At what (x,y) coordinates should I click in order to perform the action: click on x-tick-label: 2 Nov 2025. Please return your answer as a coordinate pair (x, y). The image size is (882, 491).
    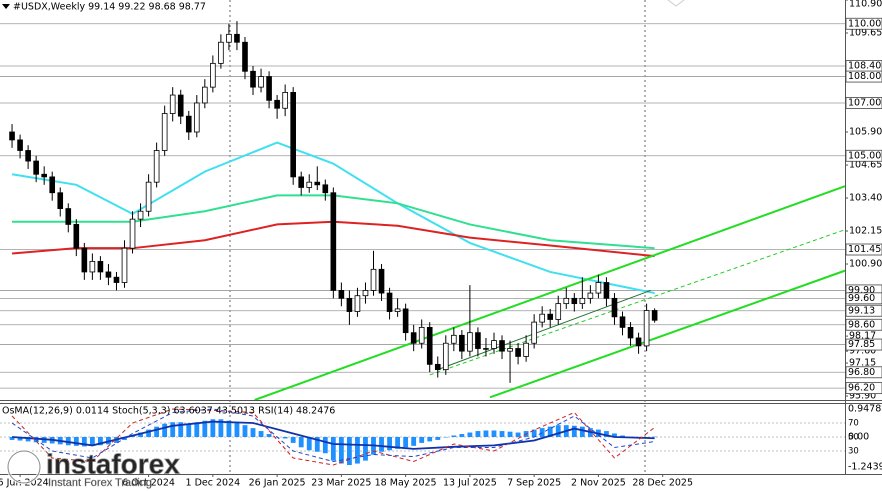
    Looking at the image, I should click on (598, 483).